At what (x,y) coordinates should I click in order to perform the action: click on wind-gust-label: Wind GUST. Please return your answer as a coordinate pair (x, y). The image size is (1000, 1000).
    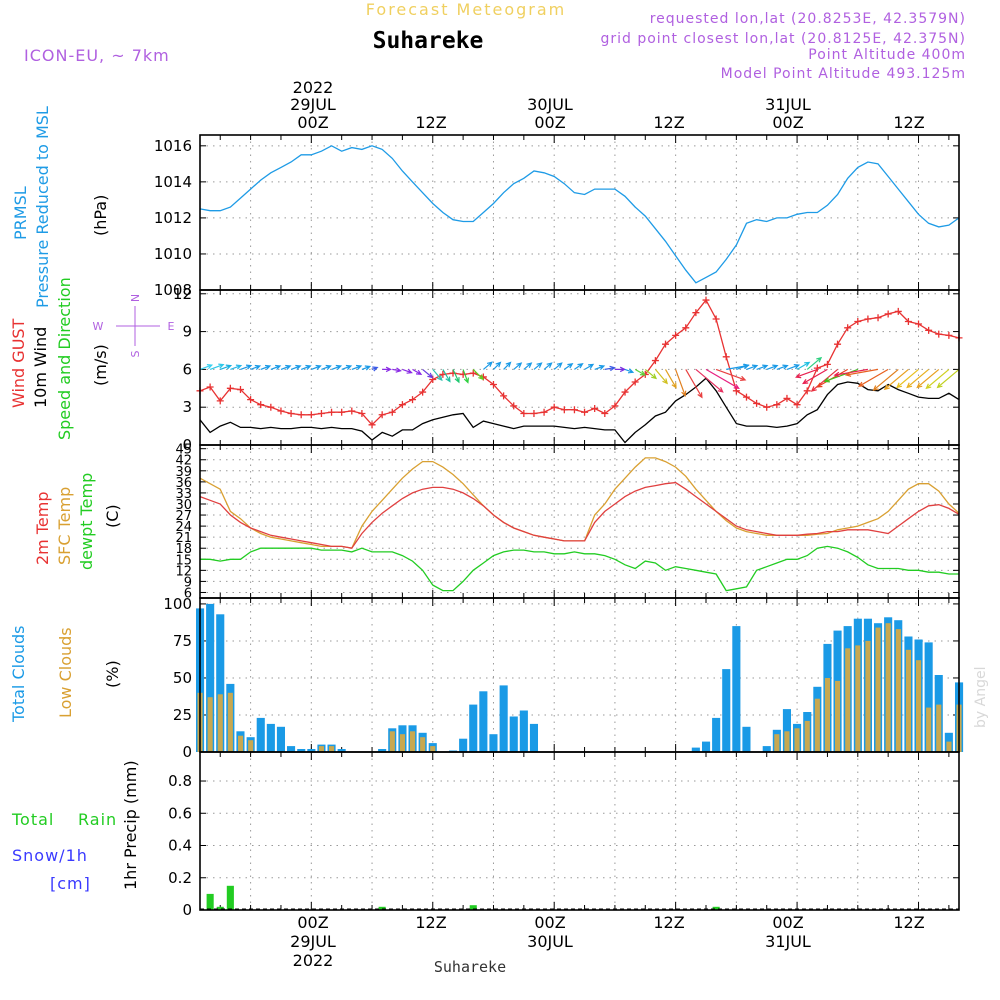
    Looking at the image, I should click on (18, 363).